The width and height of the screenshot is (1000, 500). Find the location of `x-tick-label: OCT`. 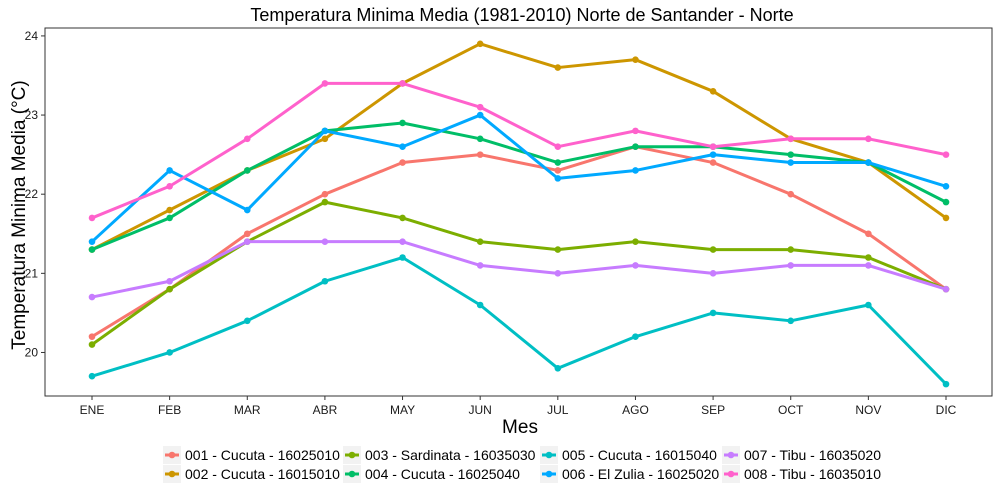

x-tick-label: OCT is located at coordinates (791, 410).